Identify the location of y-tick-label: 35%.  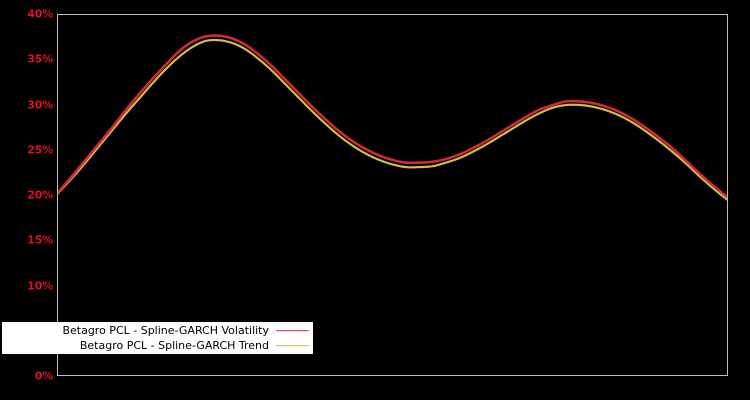
(40, 59).